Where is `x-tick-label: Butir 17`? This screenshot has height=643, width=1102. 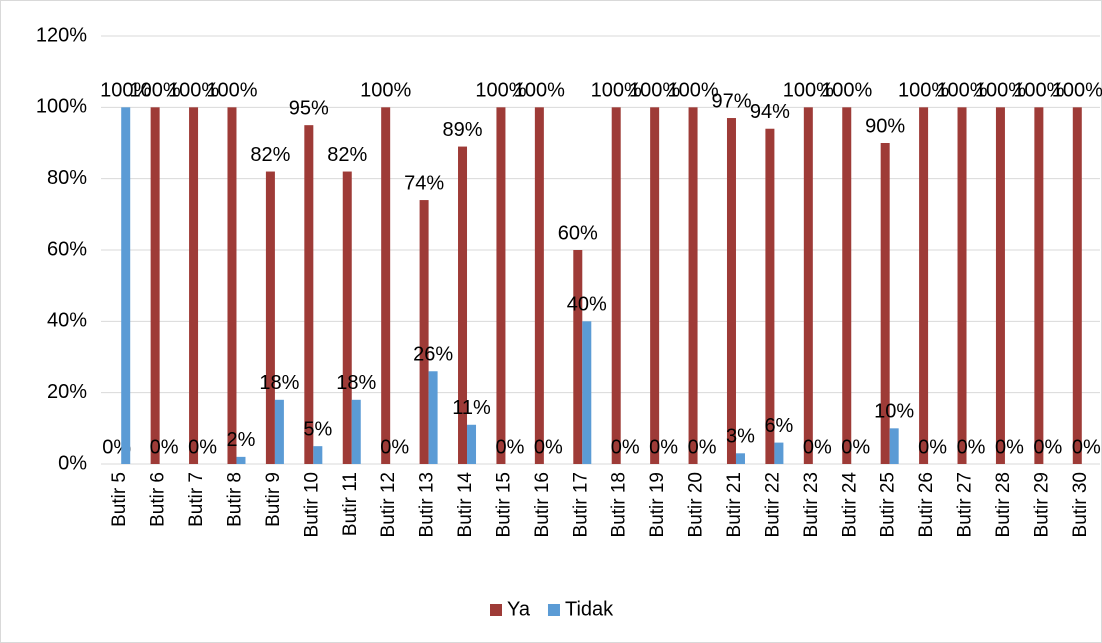 x-tick-label: Butir 17 is located at coordinates (580, 504).